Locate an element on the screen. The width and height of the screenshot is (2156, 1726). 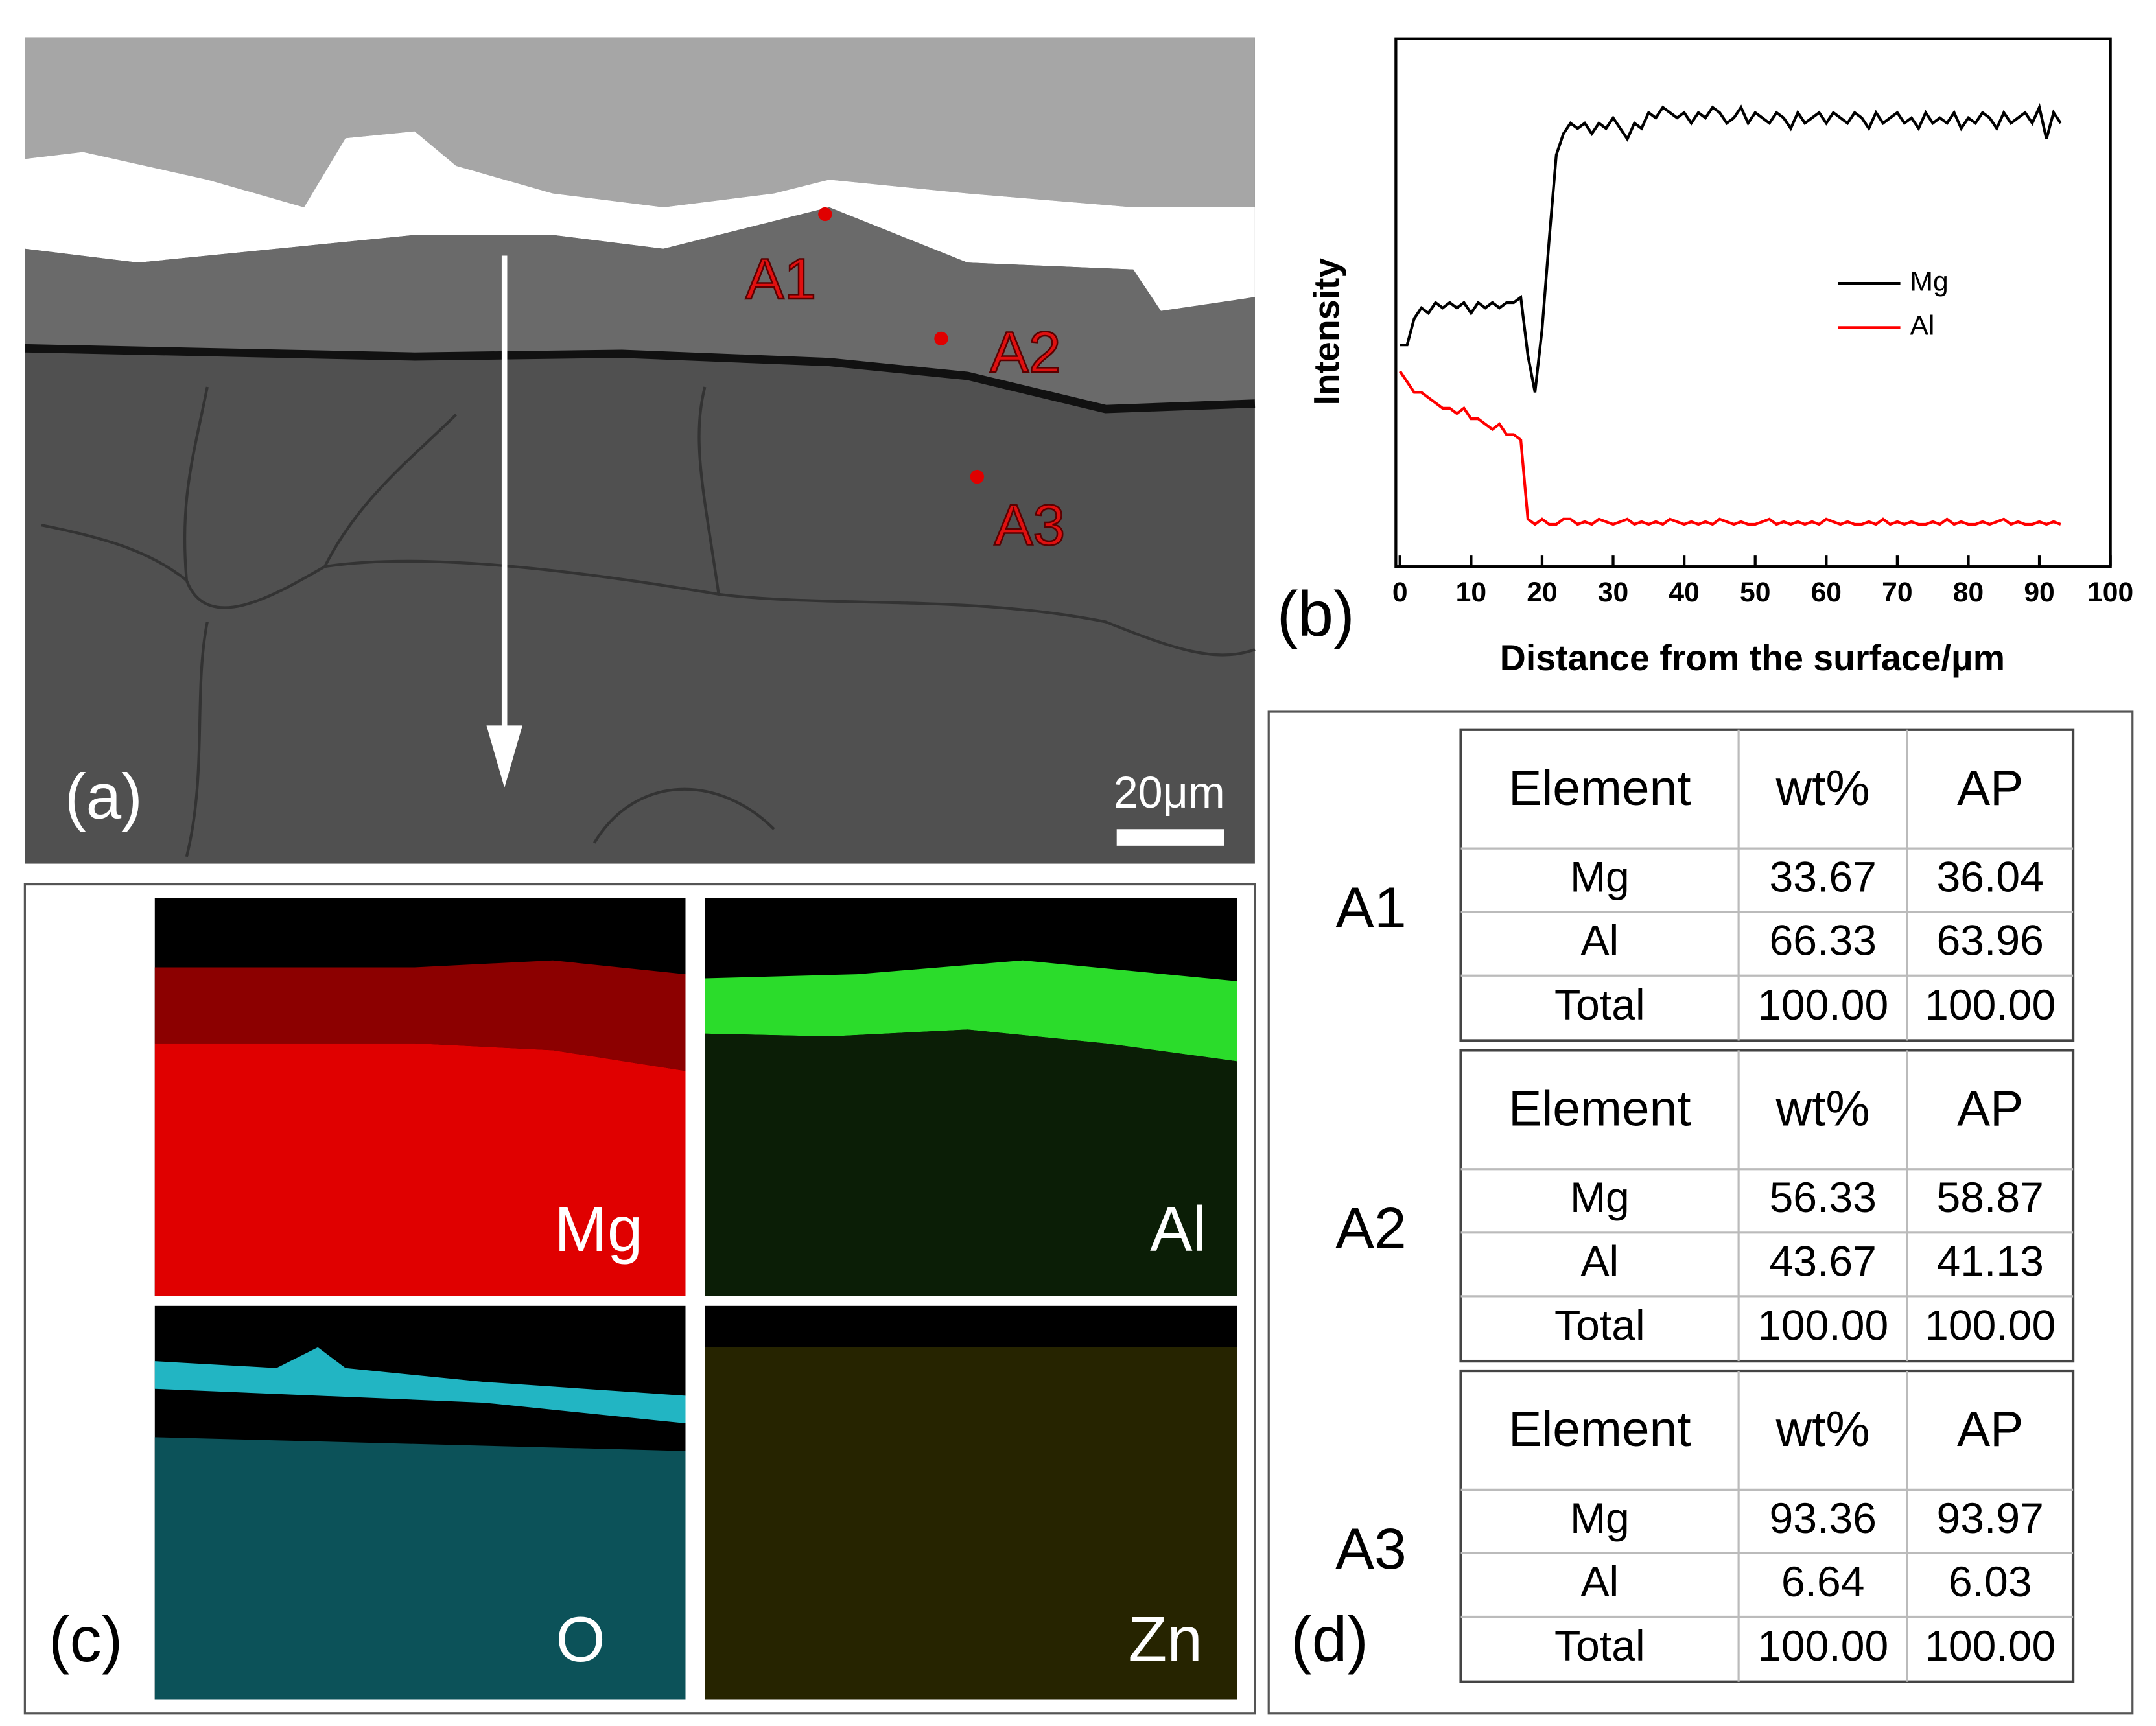
coating-layer is located at coordinates (640, 307).